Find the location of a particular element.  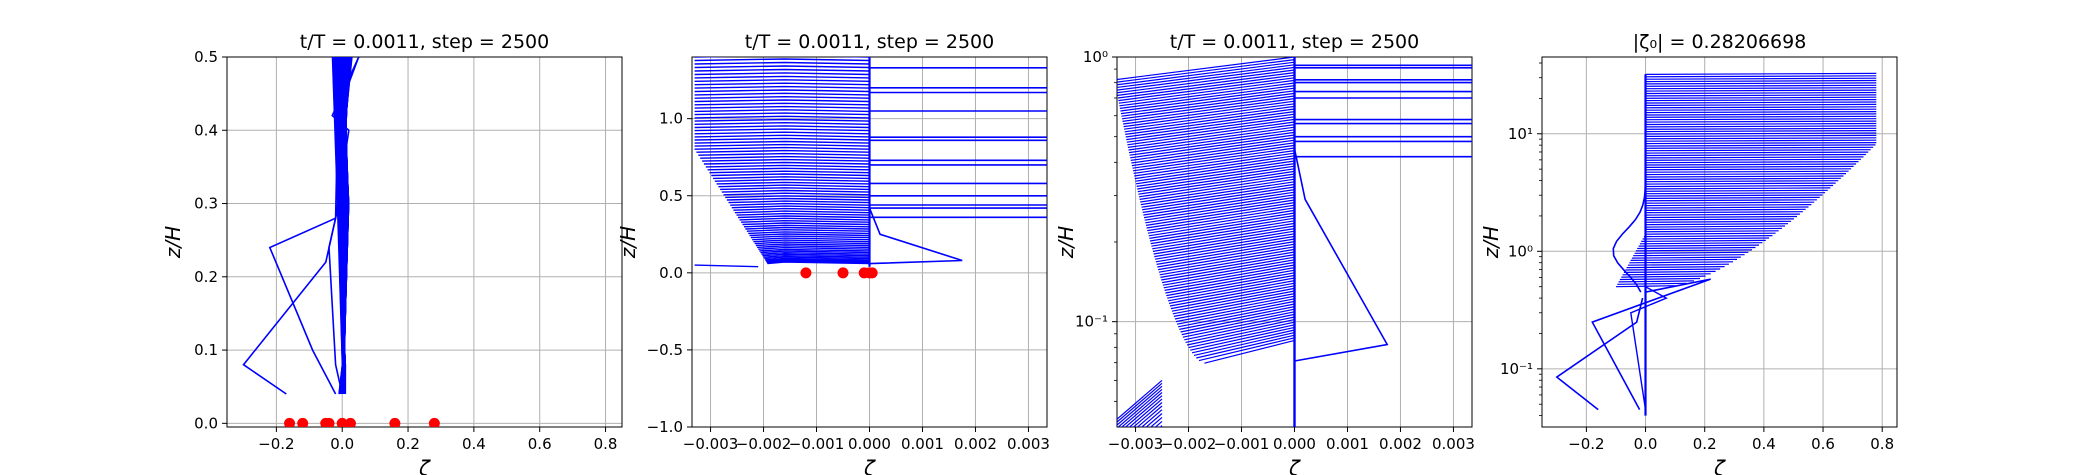

x-tick-label: −0.001 is located at coordinates (1242, 444).